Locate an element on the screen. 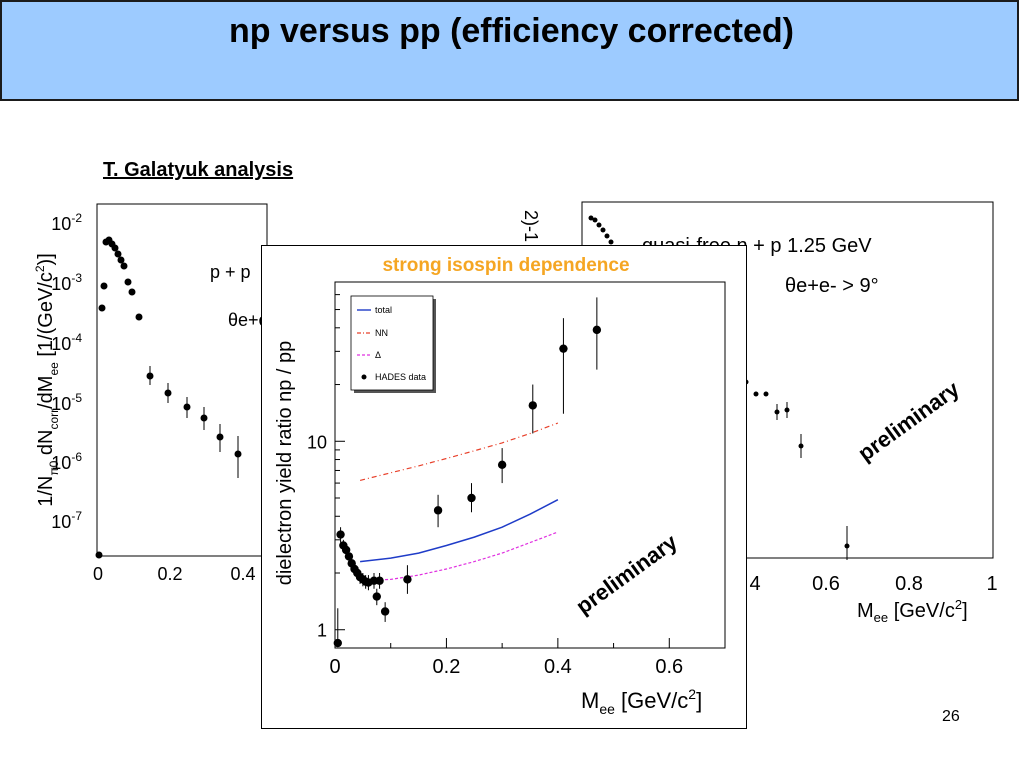 The image size is (1024, 768). legend-total-label: total is located at coordinates (383, 310).